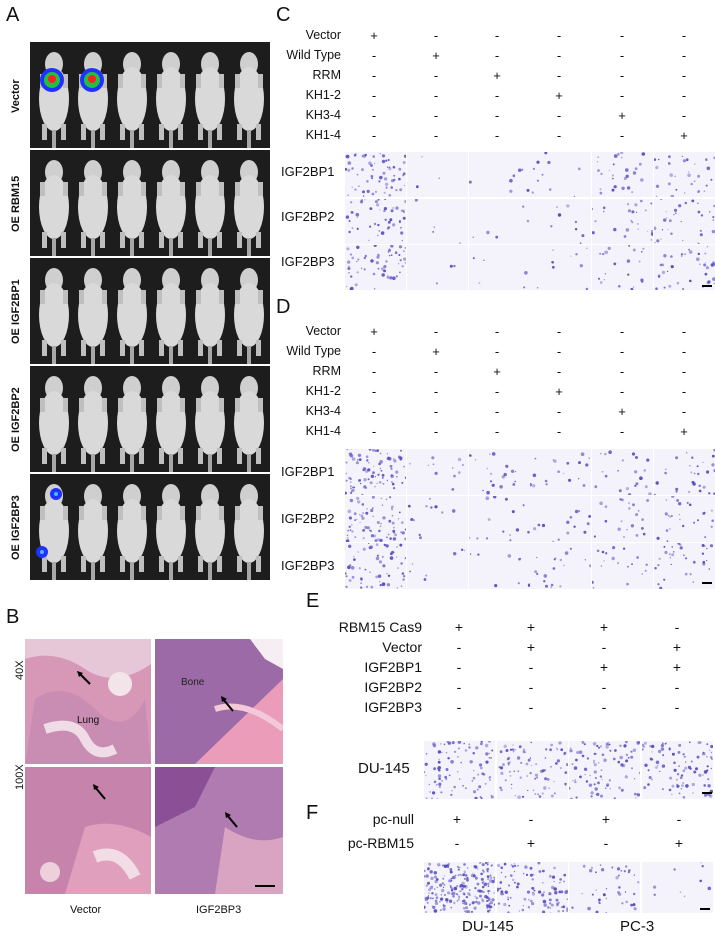  Describe the element at coordinates (323, 95) in the screenshot. I see `condition-label: KH1-2` at that location.